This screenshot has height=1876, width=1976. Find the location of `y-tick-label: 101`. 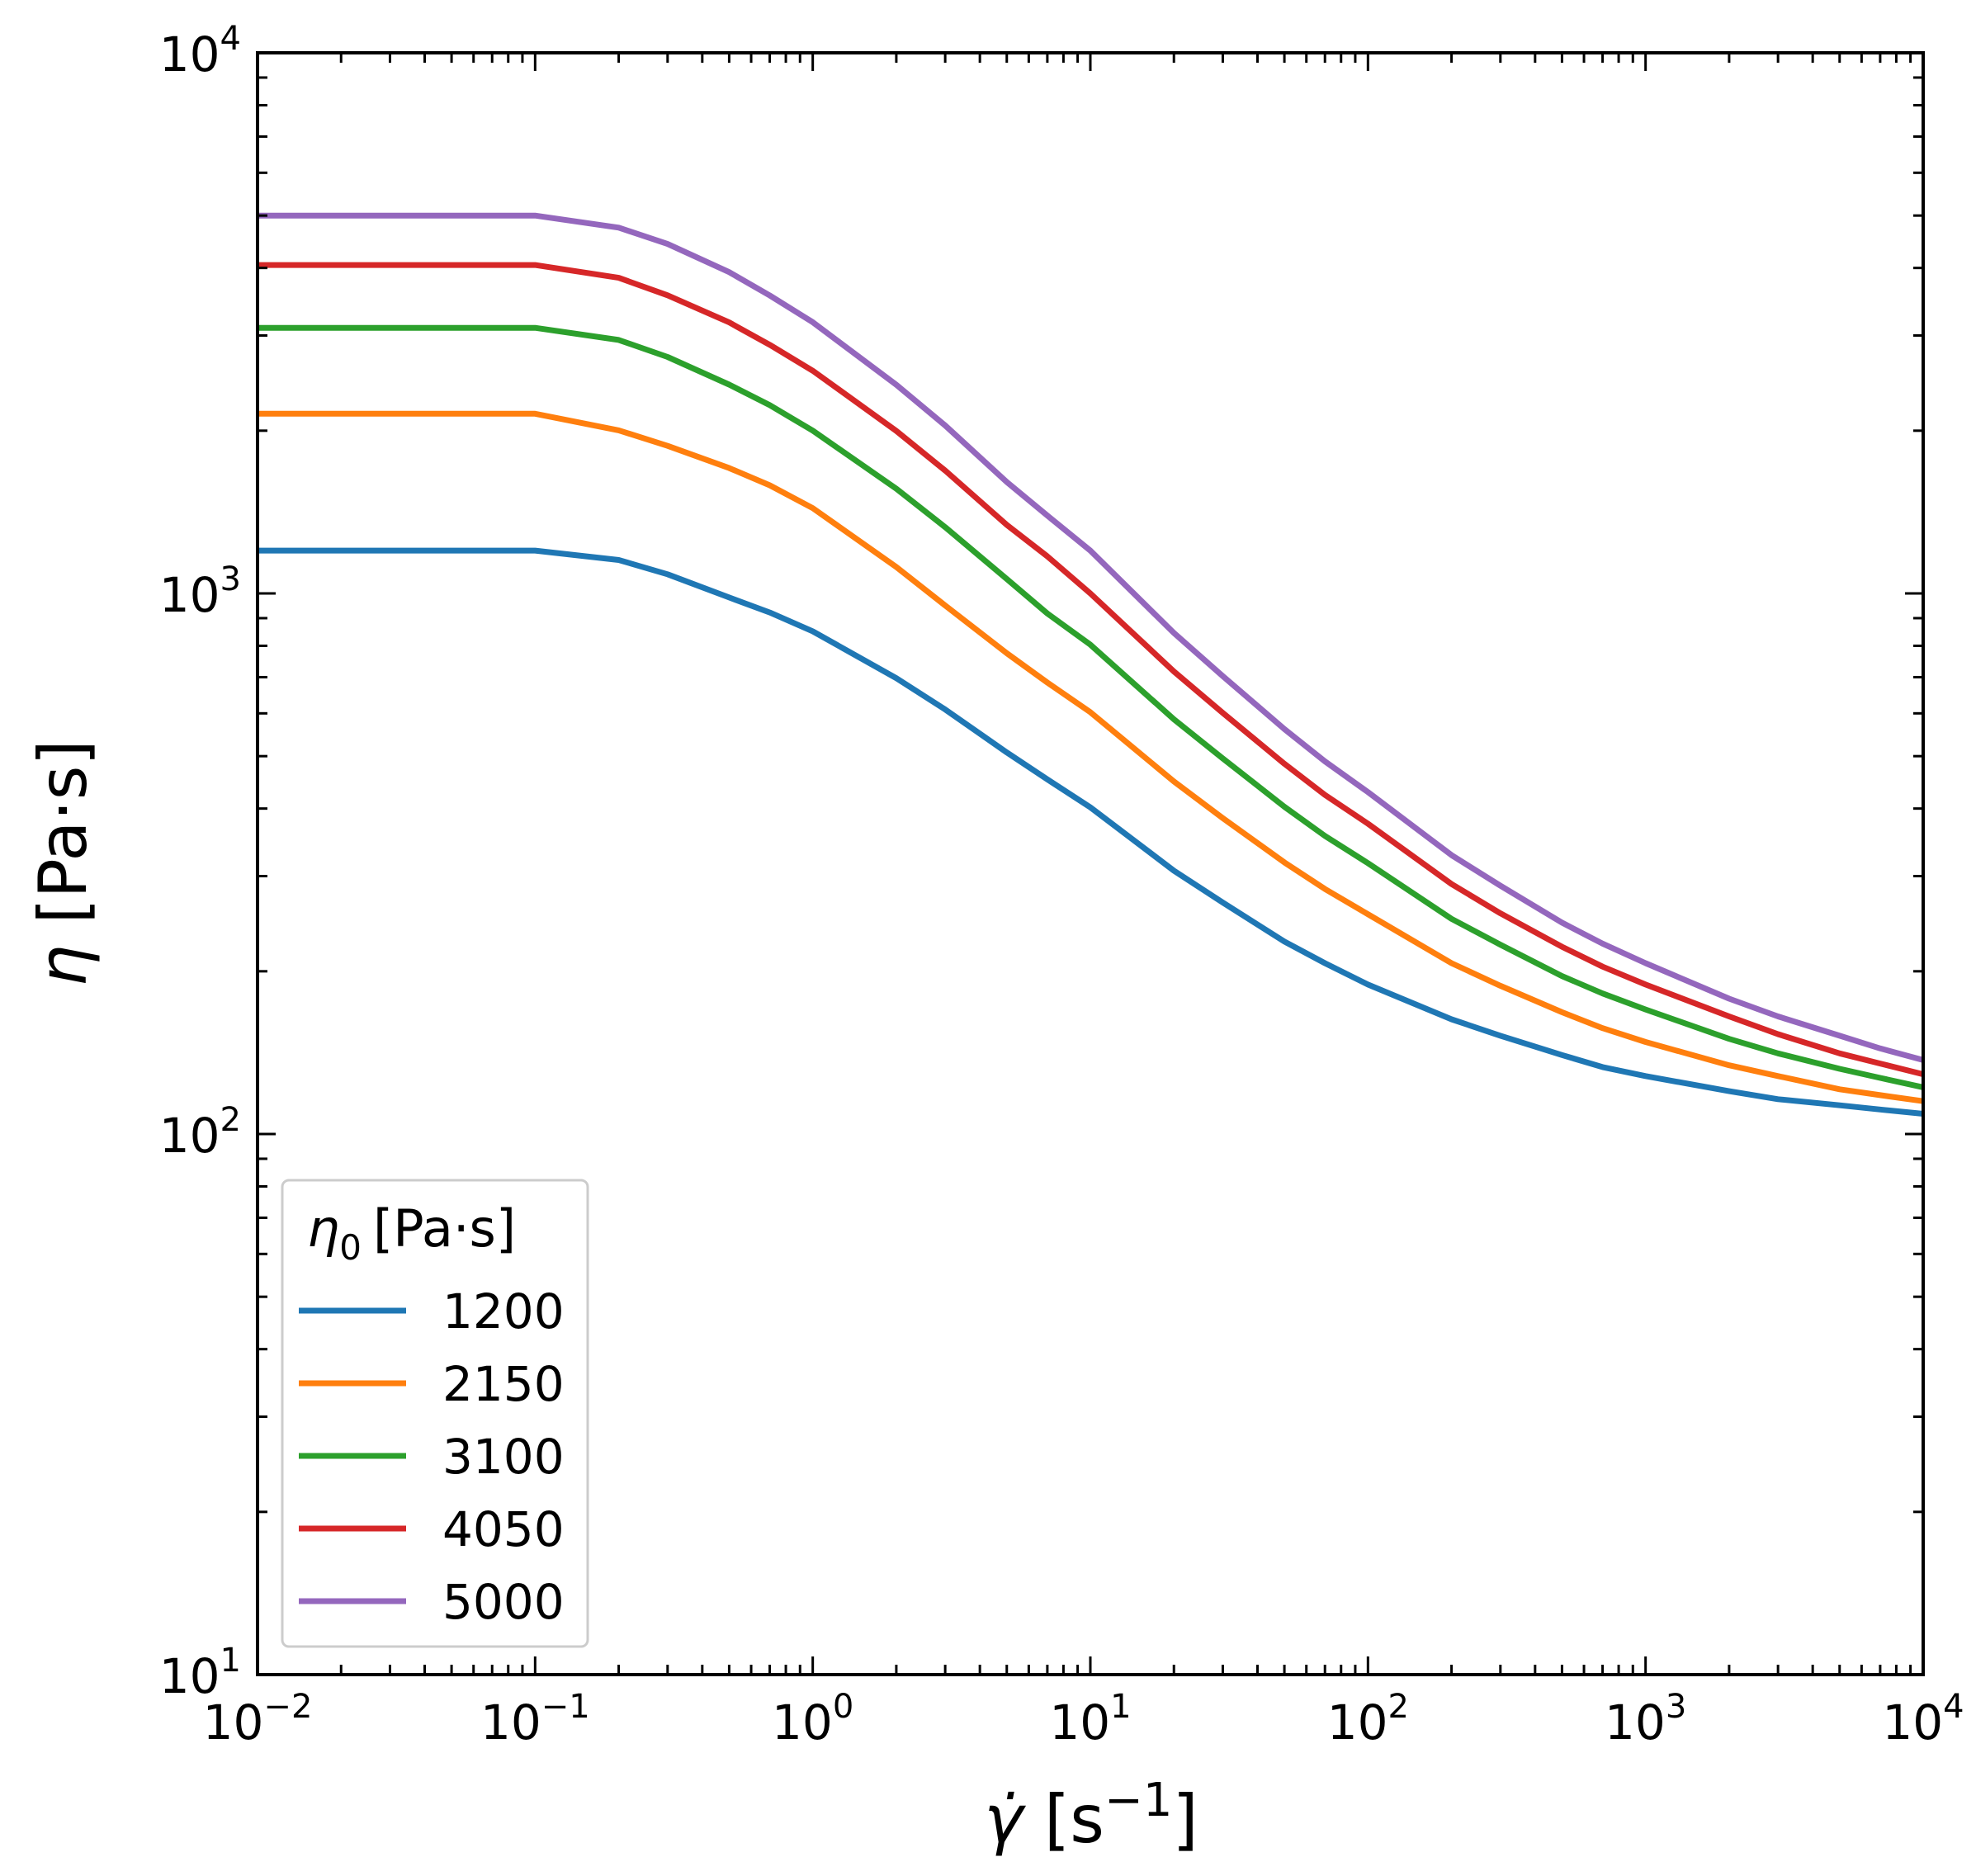

y-tick-label: 101 is located at coordinates (200, 1673).